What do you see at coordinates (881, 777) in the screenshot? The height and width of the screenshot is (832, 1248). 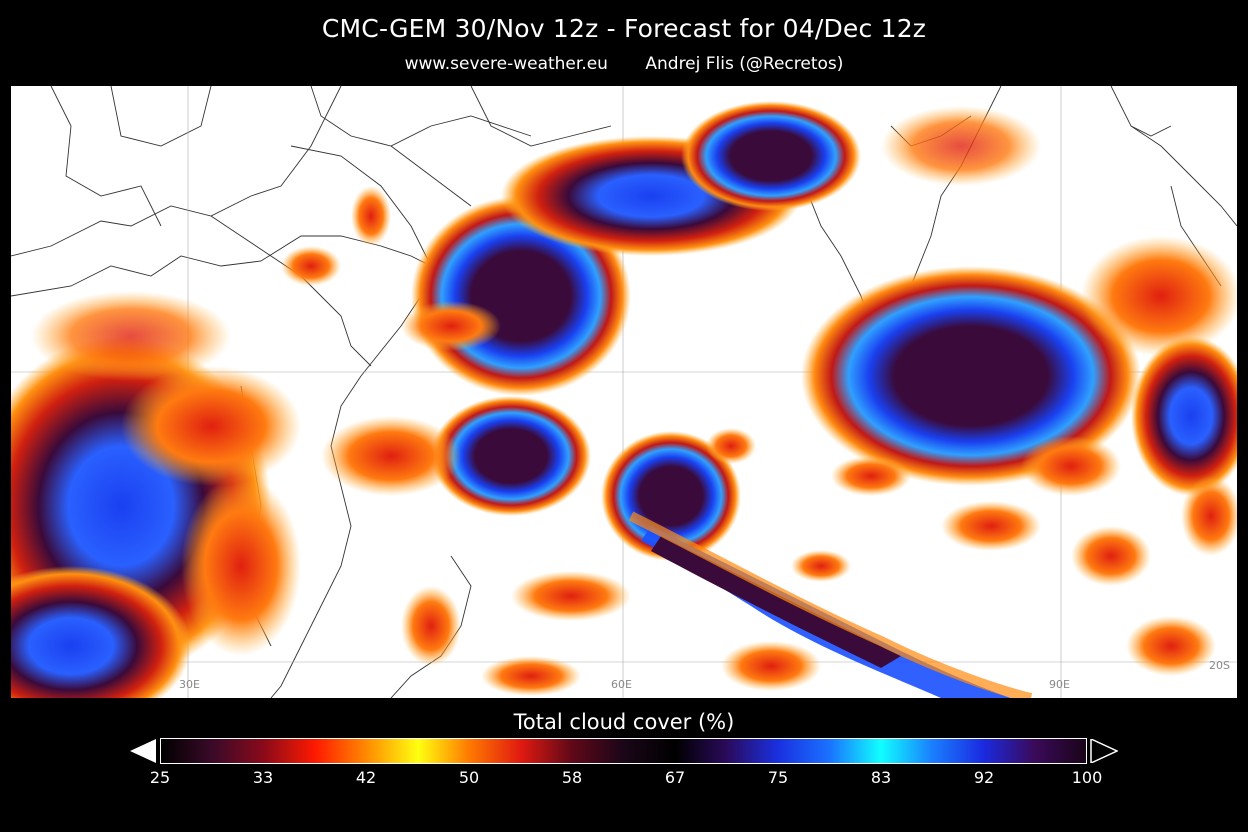 I see `colorbar-tick-label: 83` at bounding box center [881, 777].